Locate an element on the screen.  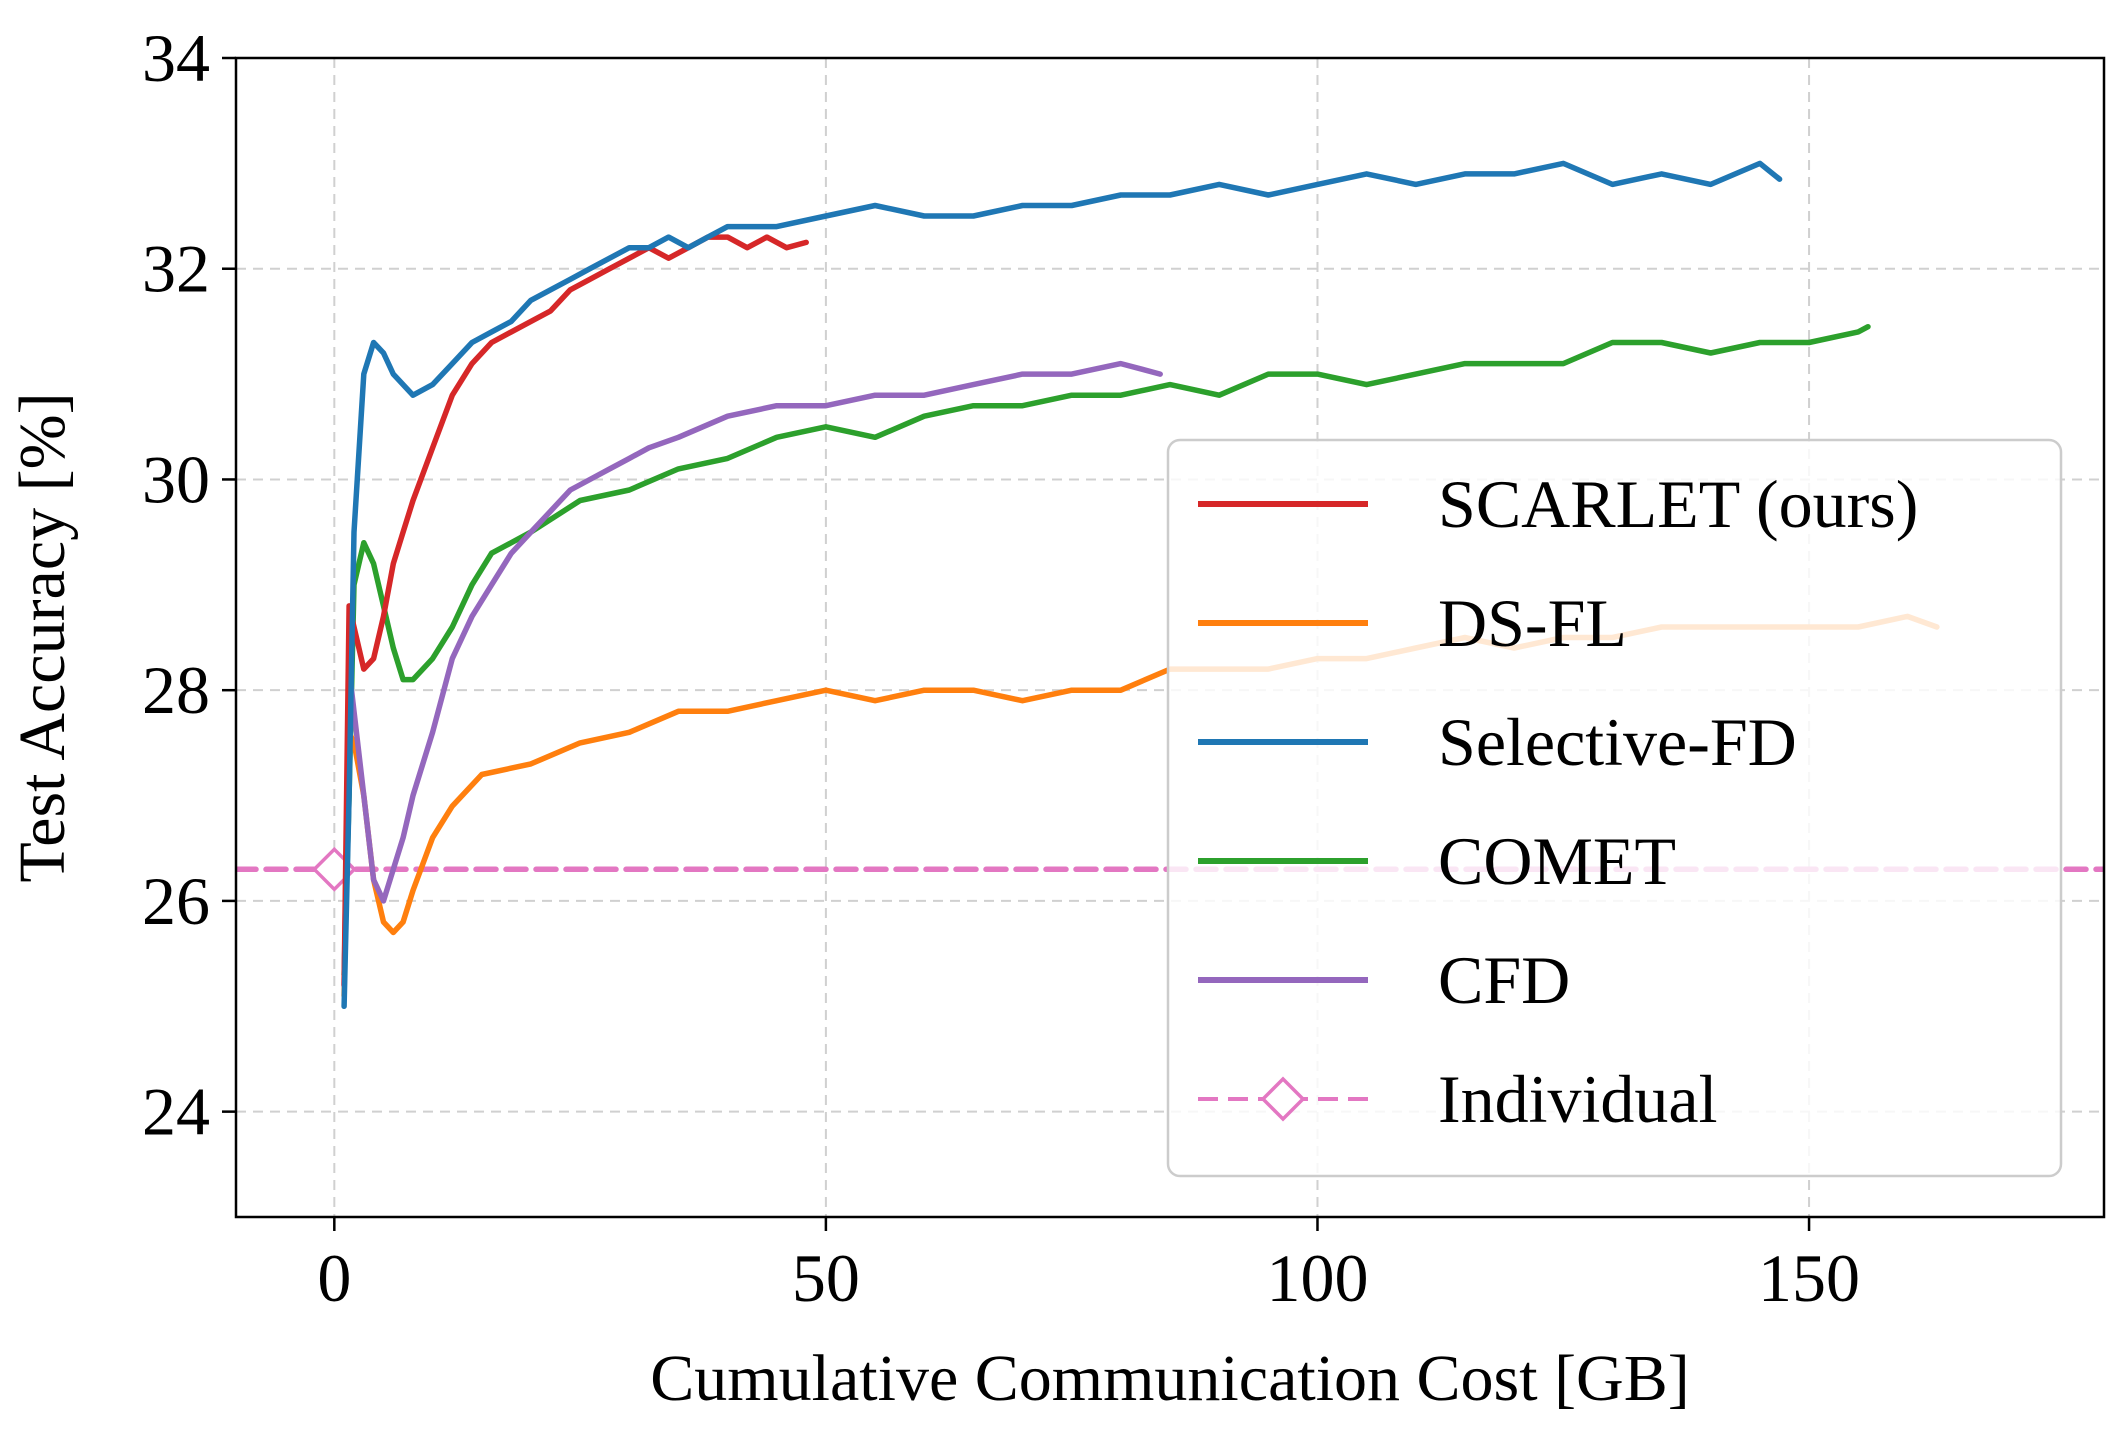
legend-label: CFD is located at coordinates (1504, 980).